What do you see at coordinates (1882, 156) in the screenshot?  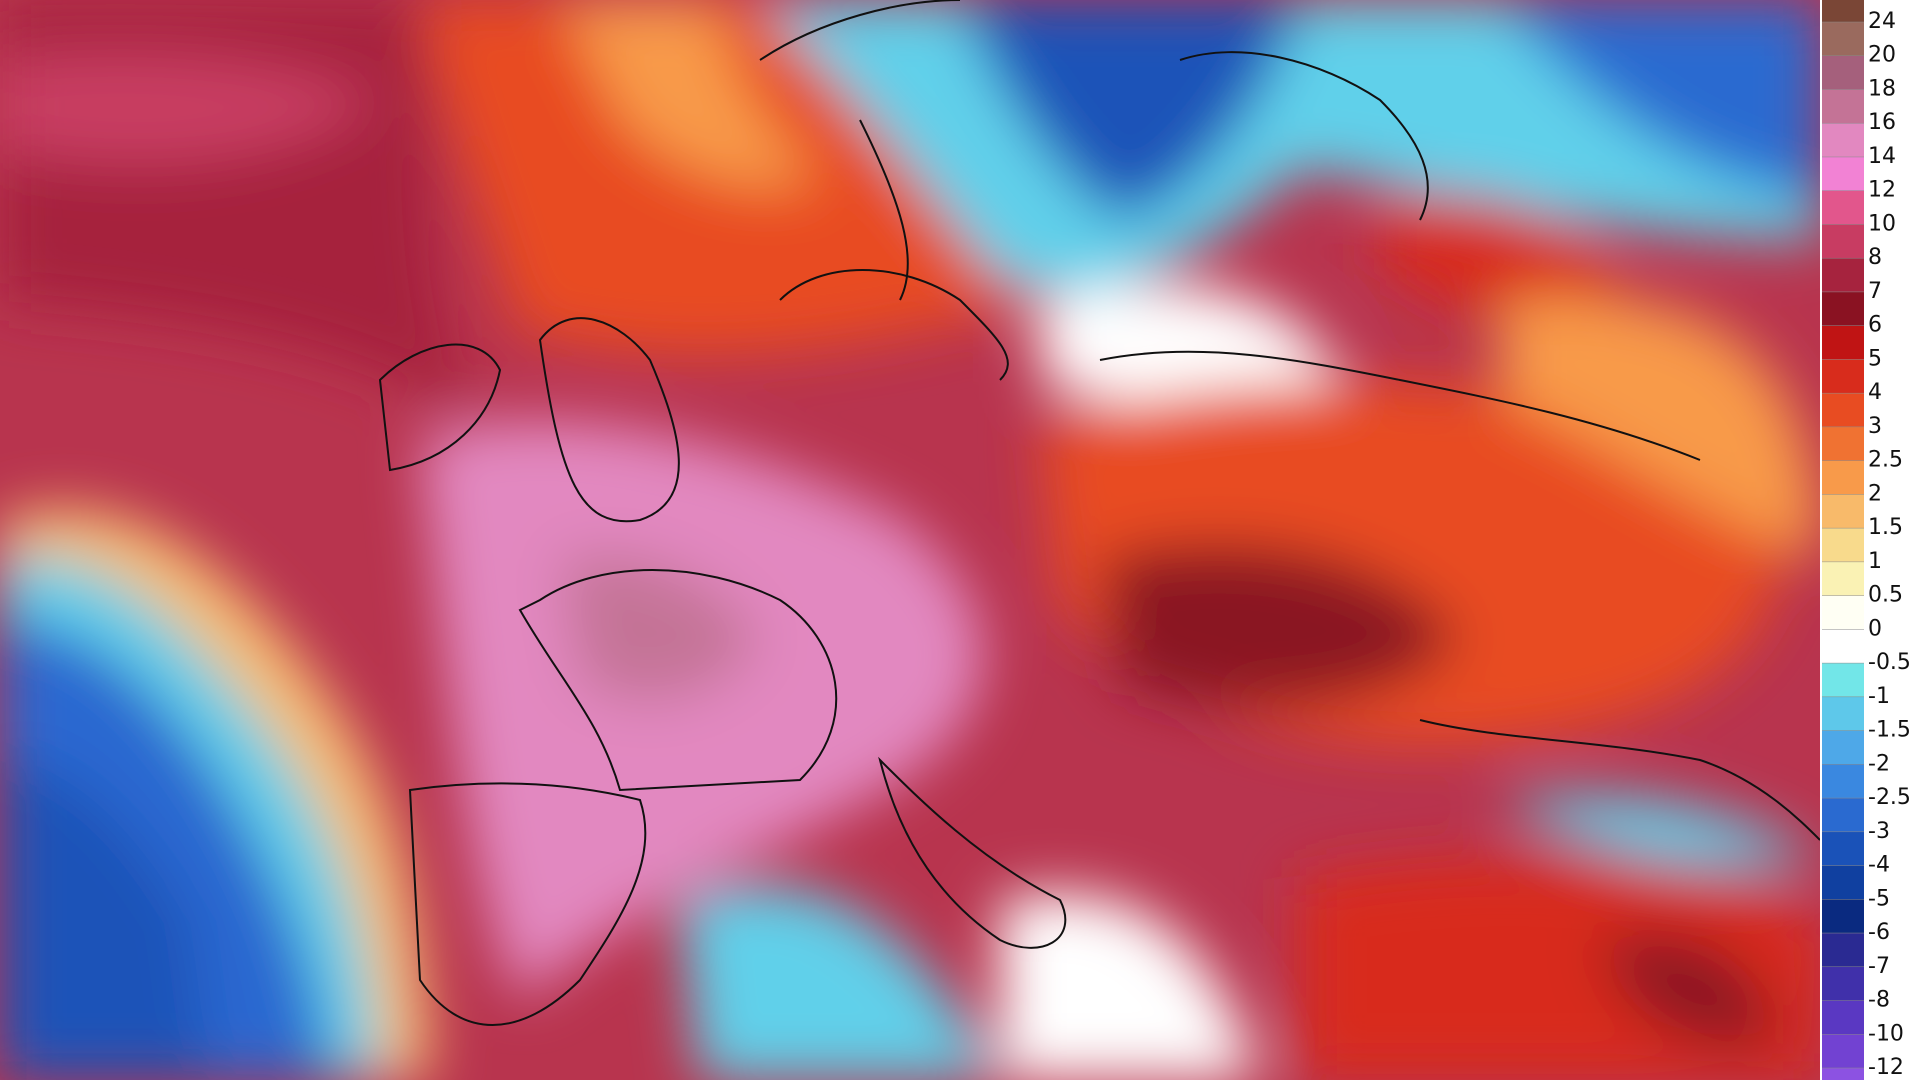 I see `legend-label: 14` at bounding box center [1882, 156].